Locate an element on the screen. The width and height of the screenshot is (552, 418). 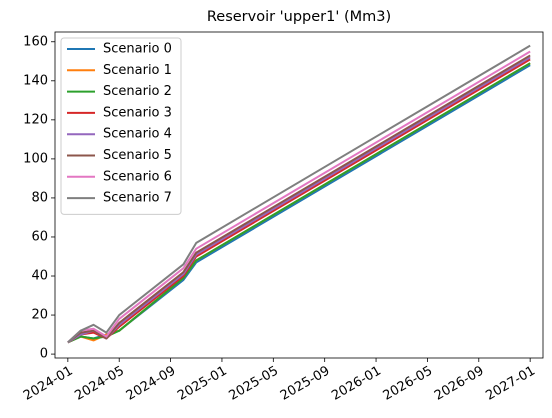
x-tick-label: 2026-05 is located at coordinates (408, 384).